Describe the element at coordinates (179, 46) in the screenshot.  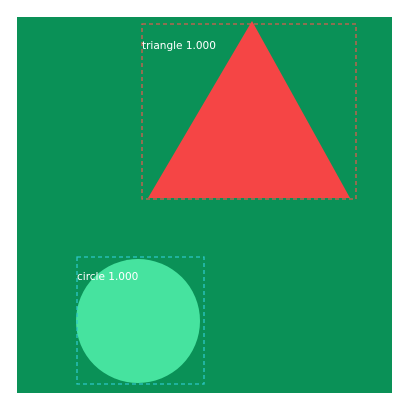
I see `triangle-detection-label: triangle 1.000` at that location.